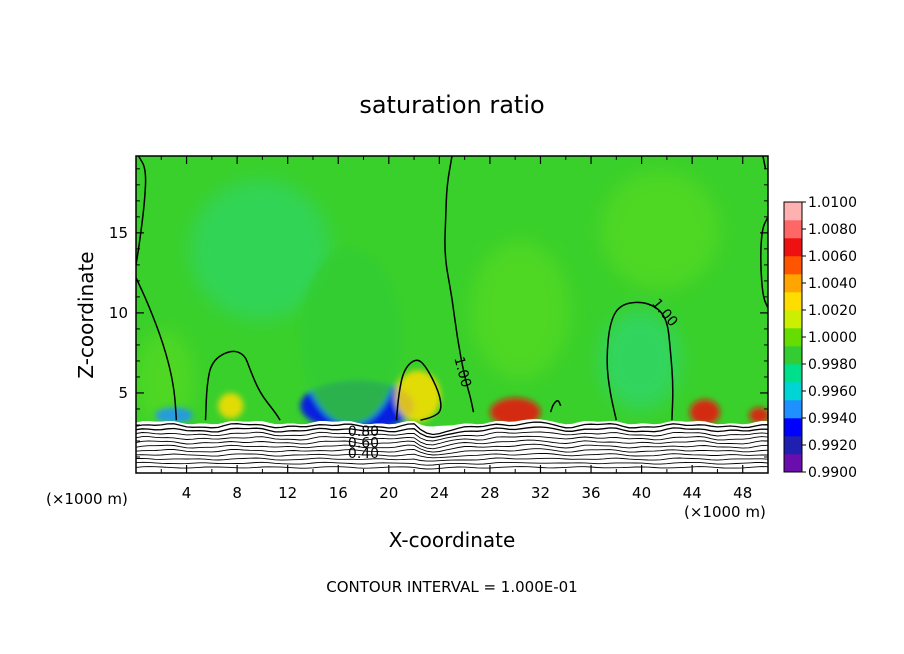 This screenshot has height=654, width=904. What do you see at coordinates (832, 338) in the screenshot?
I see `colorbar-label: 1.0000` at bounding box center [832, 338].